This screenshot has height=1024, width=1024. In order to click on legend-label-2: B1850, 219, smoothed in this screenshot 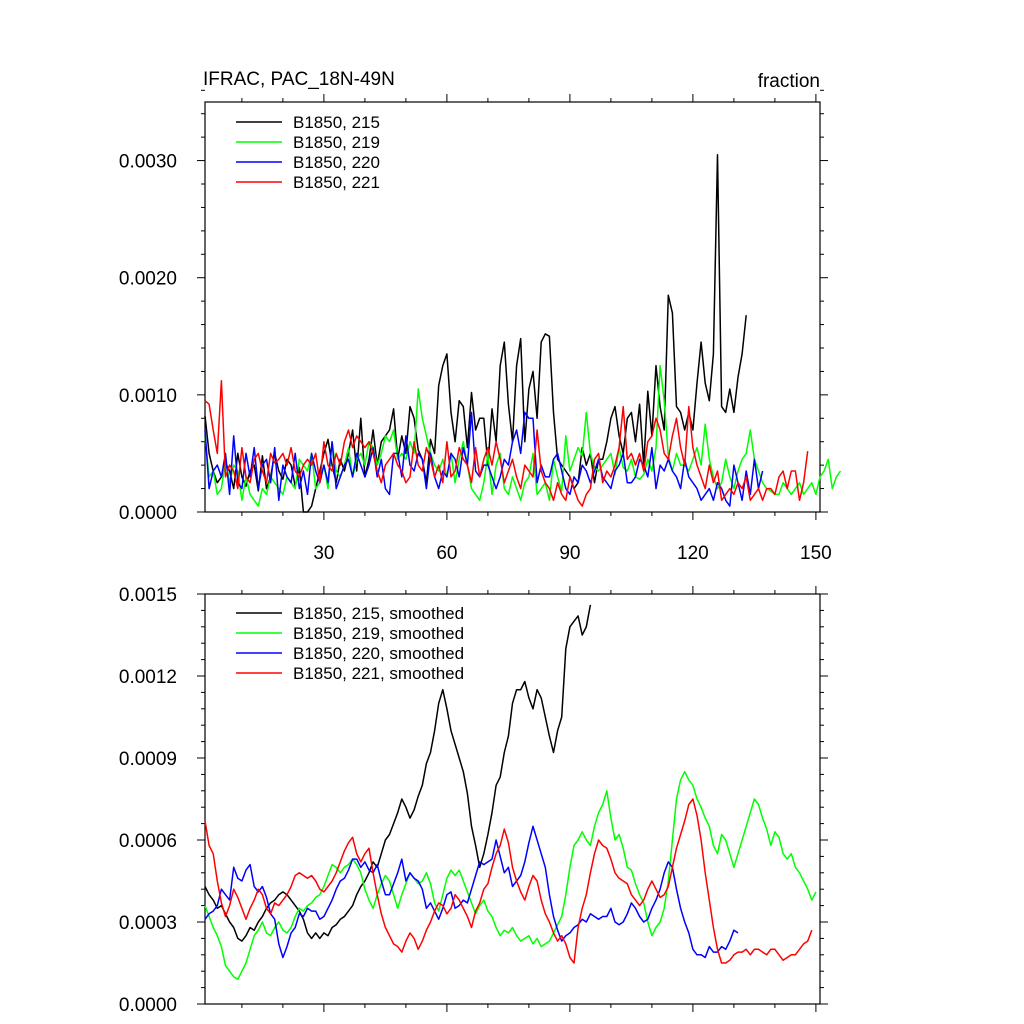, I will do `click(378, 633)`.